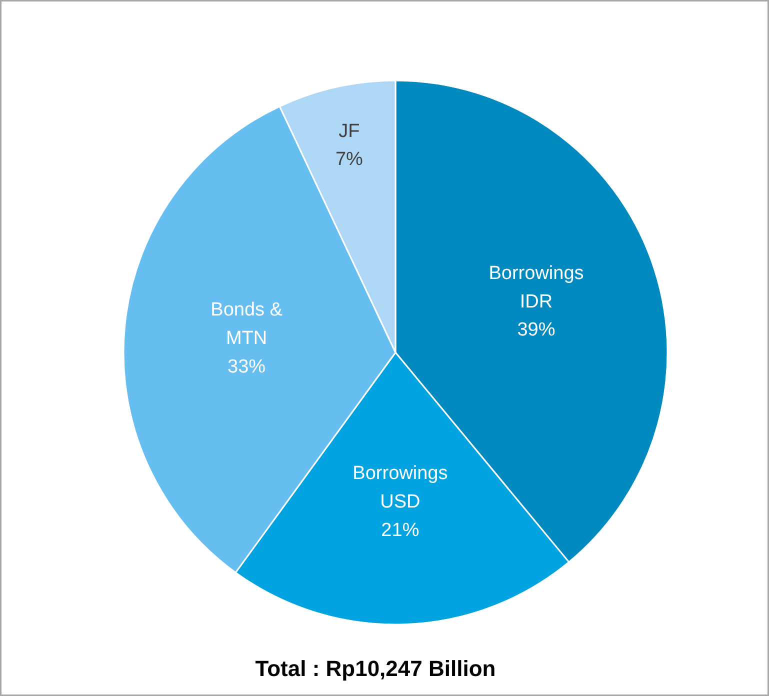 The height and width of the screenshot is (696, 769). What do you see at coordinates (536, 287) in the screenshot?
I see `slice-label: Borrowings IDR` at bounding box center [536, 287].